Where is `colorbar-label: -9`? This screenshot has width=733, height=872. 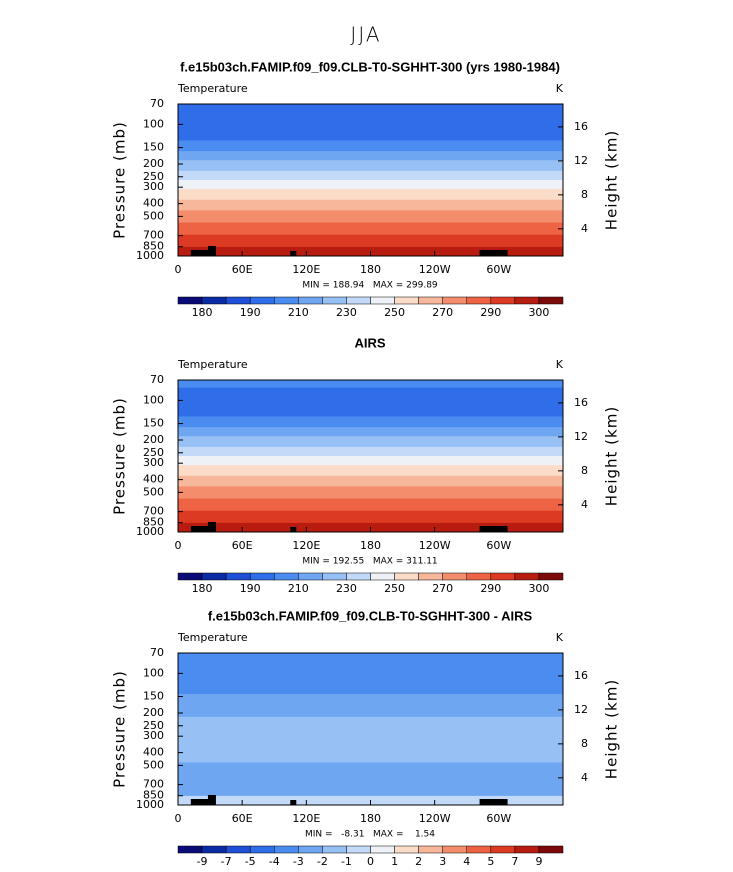 colorbar-label: -9 is located at coordinates (202, 861).